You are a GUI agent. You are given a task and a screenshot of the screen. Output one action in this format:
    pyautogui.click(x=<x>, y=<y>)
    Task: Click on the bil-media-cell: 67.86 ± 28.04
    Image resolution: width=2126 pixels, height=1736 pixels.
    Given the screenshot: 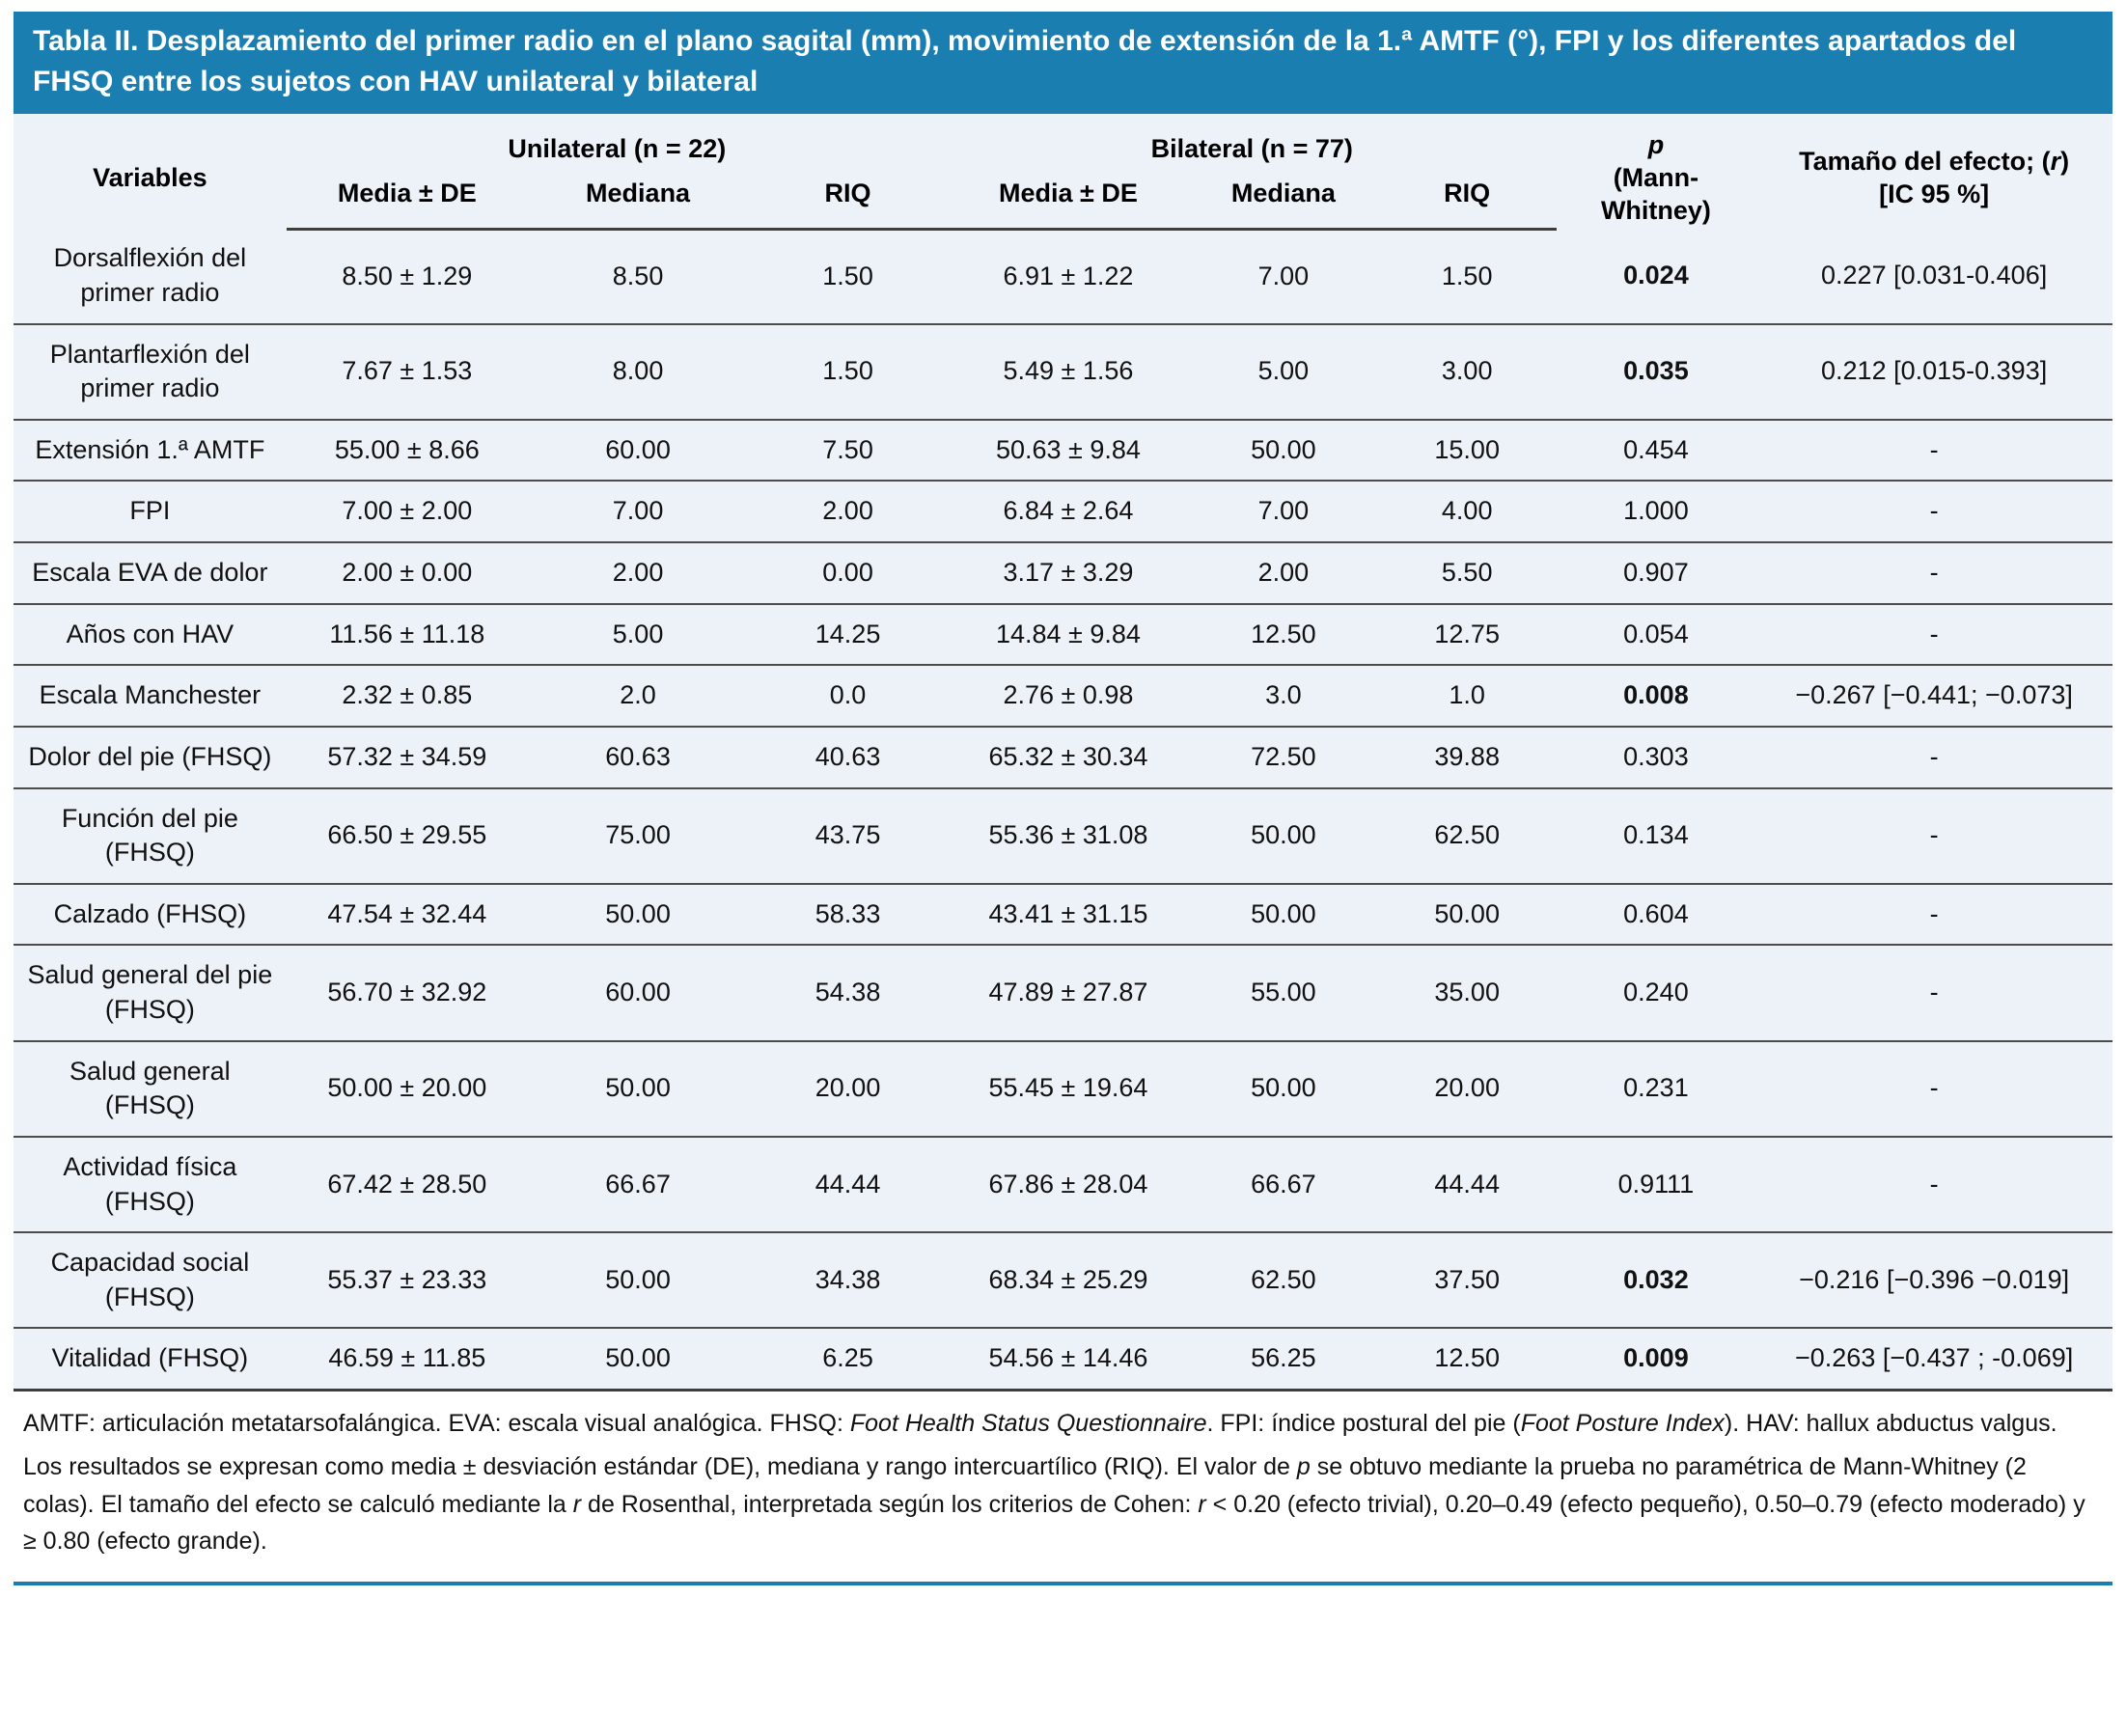 What is the action you would take?
    pyautogui.click(x=1068, y=1185)
    